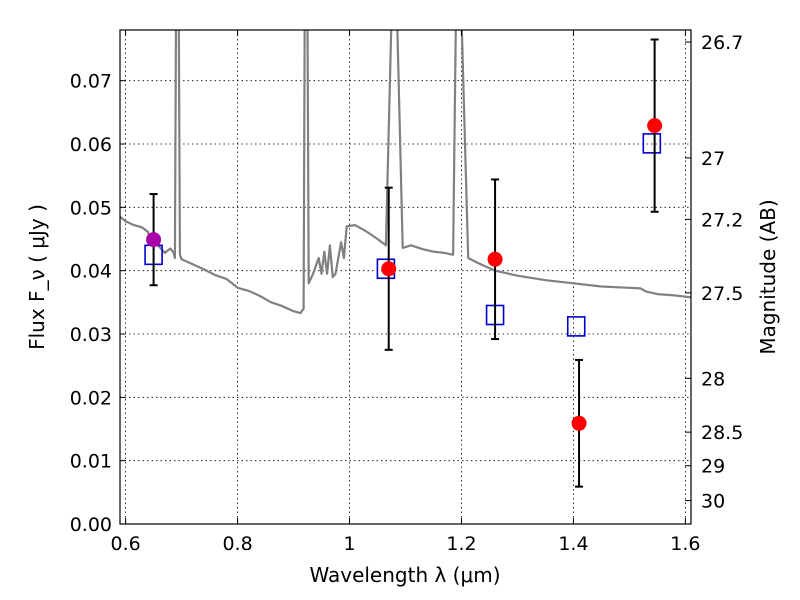 The width and height of the screenshot is (800, 600). Describe the element at coordinates (713, 467) in the screenshot. I see `y-right-tick-label: 29` at that location.